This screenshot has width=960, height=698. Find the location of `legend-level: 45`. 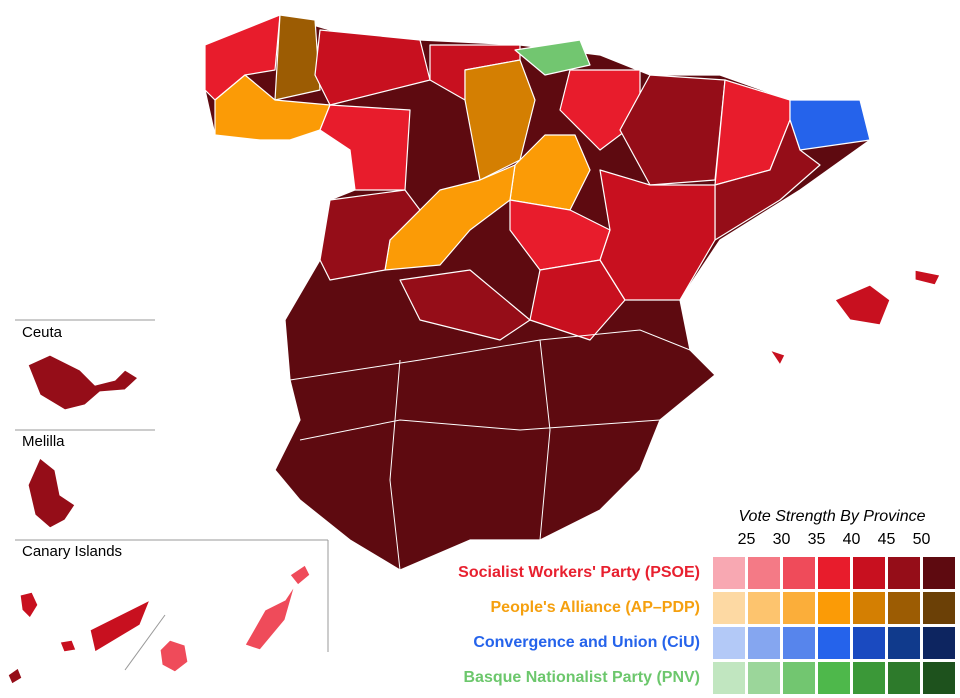

legend-level: 45 is located at coordinates (887, 539).